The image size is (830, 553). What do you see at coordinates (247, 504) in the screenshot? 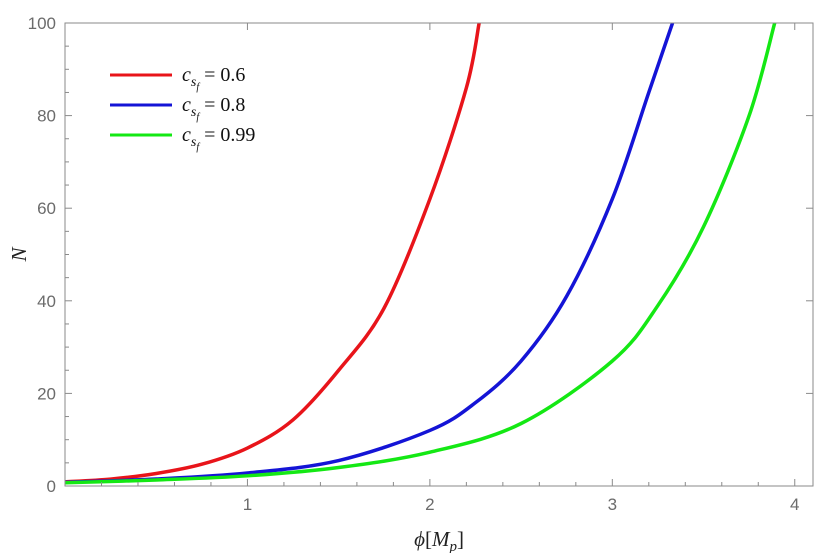
I see `x-tick-label: 1` at bounding box center [247, 504].